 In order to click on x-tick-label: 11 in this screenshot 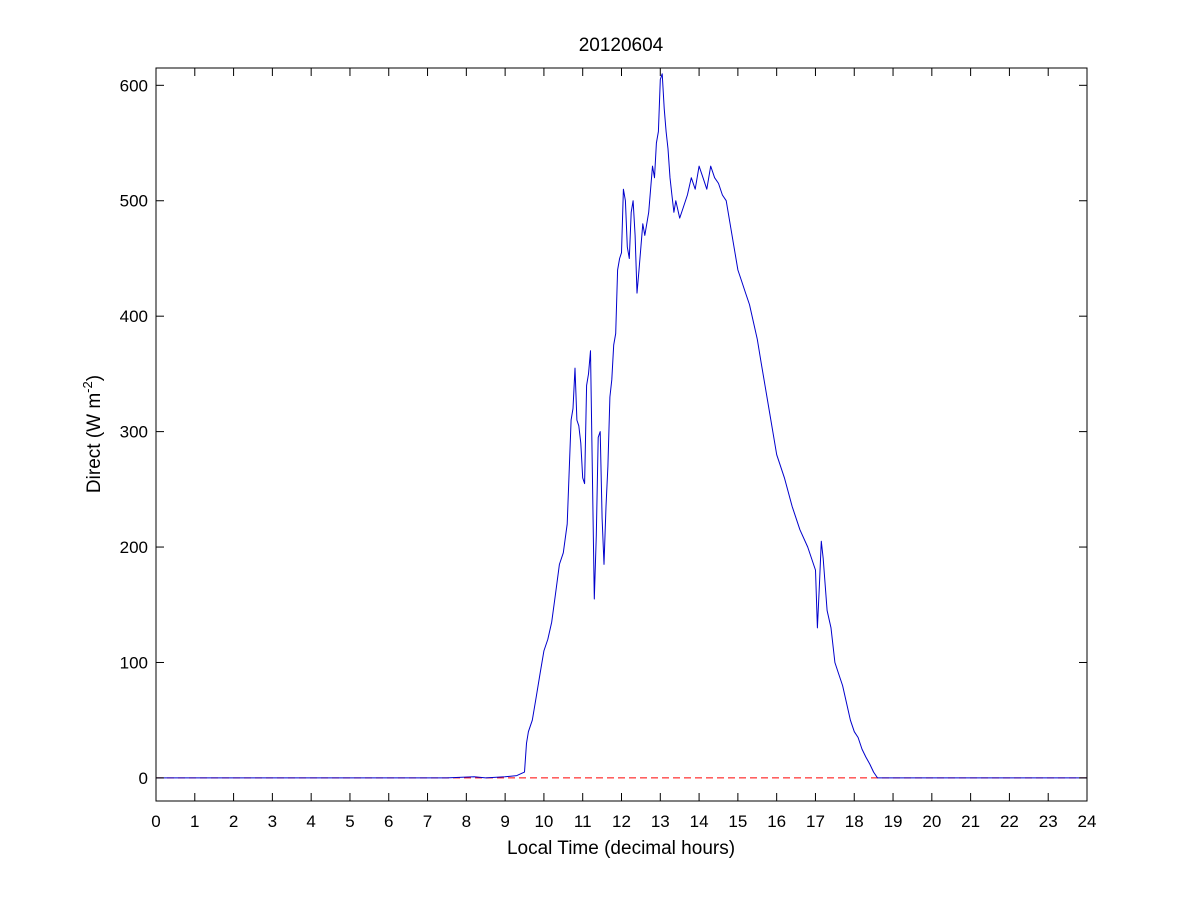, I will do `click(583, 821)`.